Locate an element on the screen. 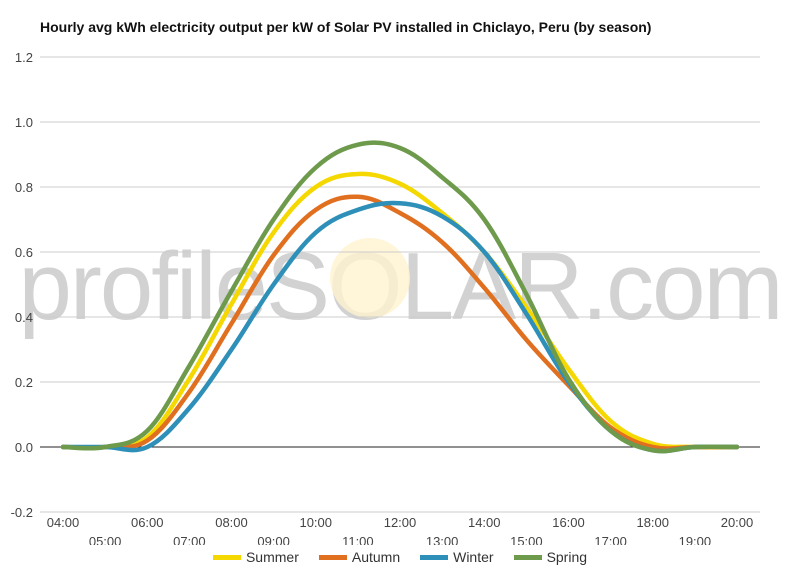  x-tick-label: 07:00 is located at coordinates (189, 539).